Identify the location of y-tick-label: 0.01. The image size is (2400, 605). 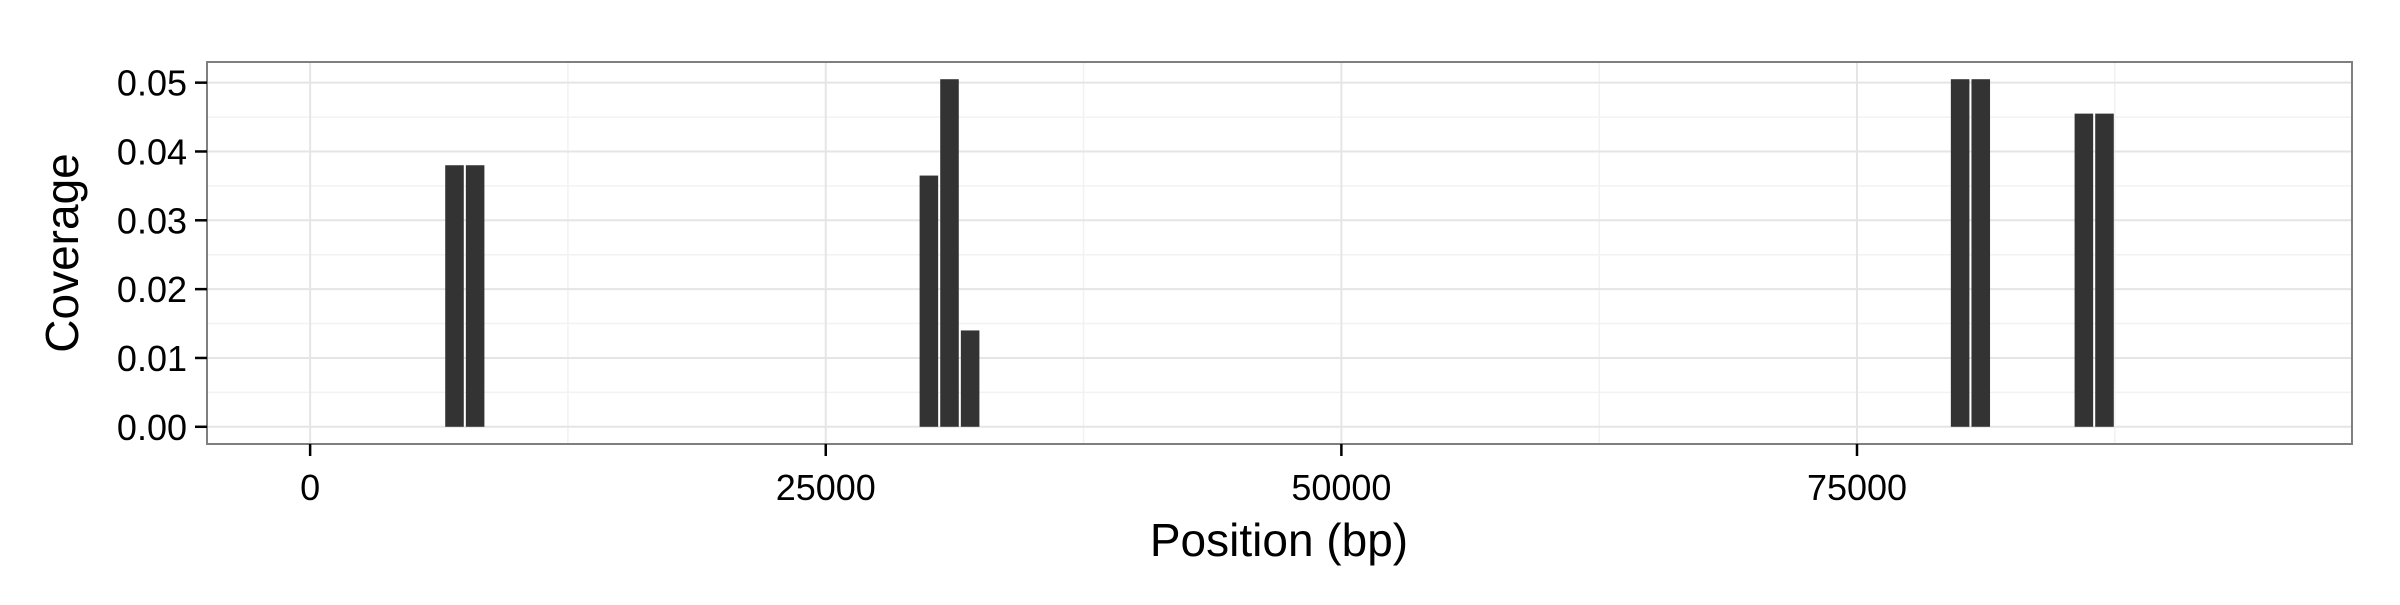
(152, 358).